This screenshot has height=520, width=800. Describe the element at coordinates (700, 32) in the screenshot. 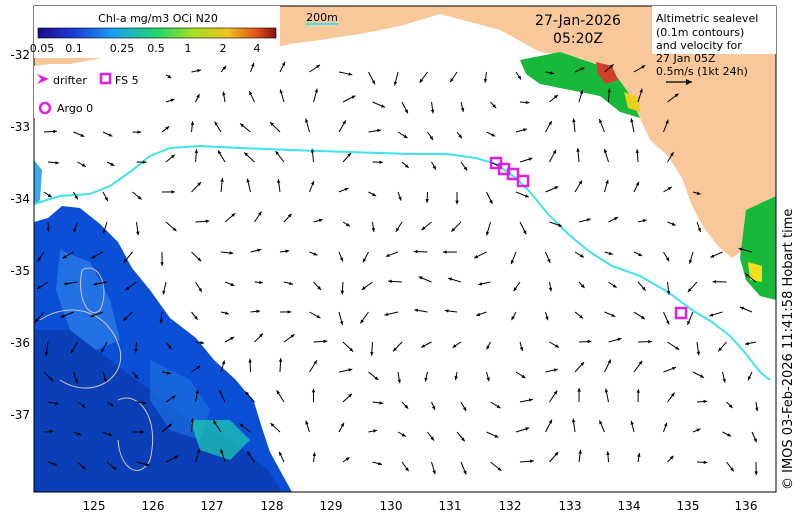

I see `info-line: (0.1m contours)` at that location.